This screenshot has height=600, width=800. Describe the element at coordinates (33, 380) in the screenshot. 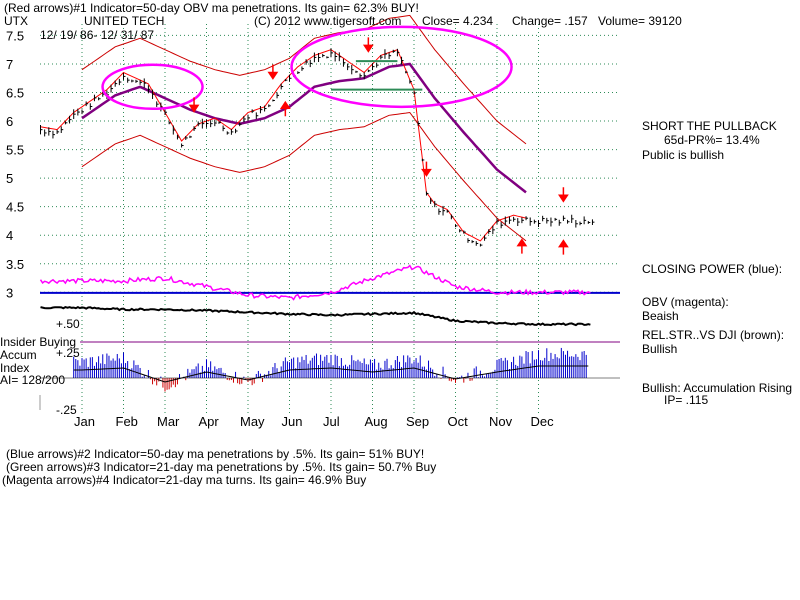

I see `ai-label: AI= 128/200` at that location.